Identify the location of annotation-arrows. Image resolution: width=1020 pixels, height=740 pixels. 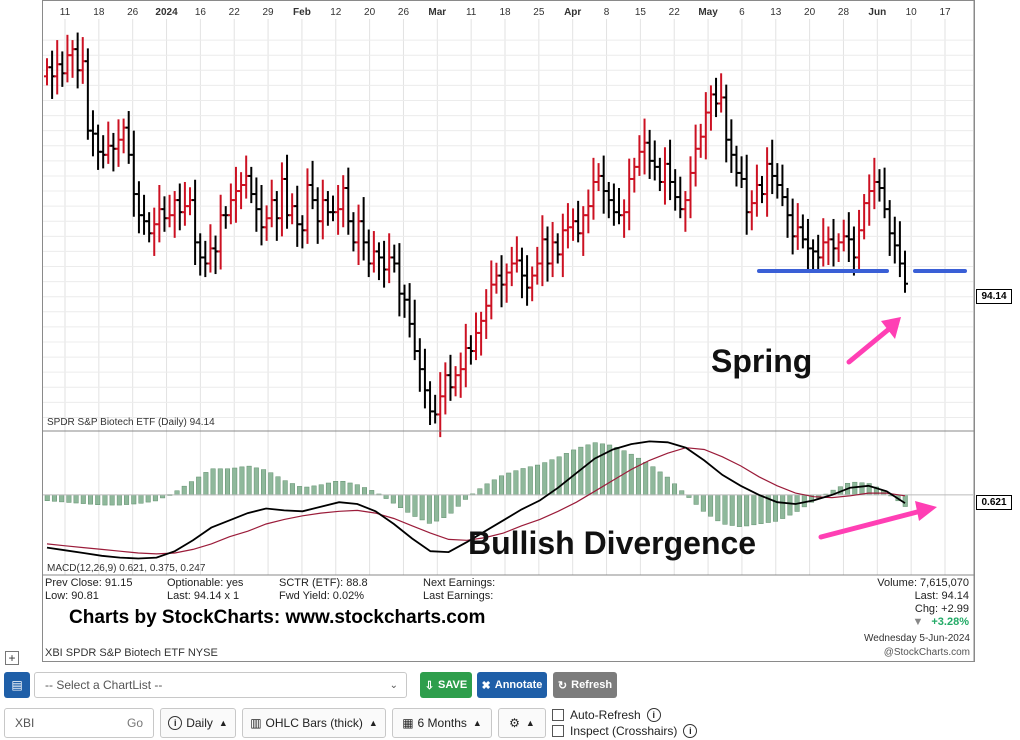
(877, 428).